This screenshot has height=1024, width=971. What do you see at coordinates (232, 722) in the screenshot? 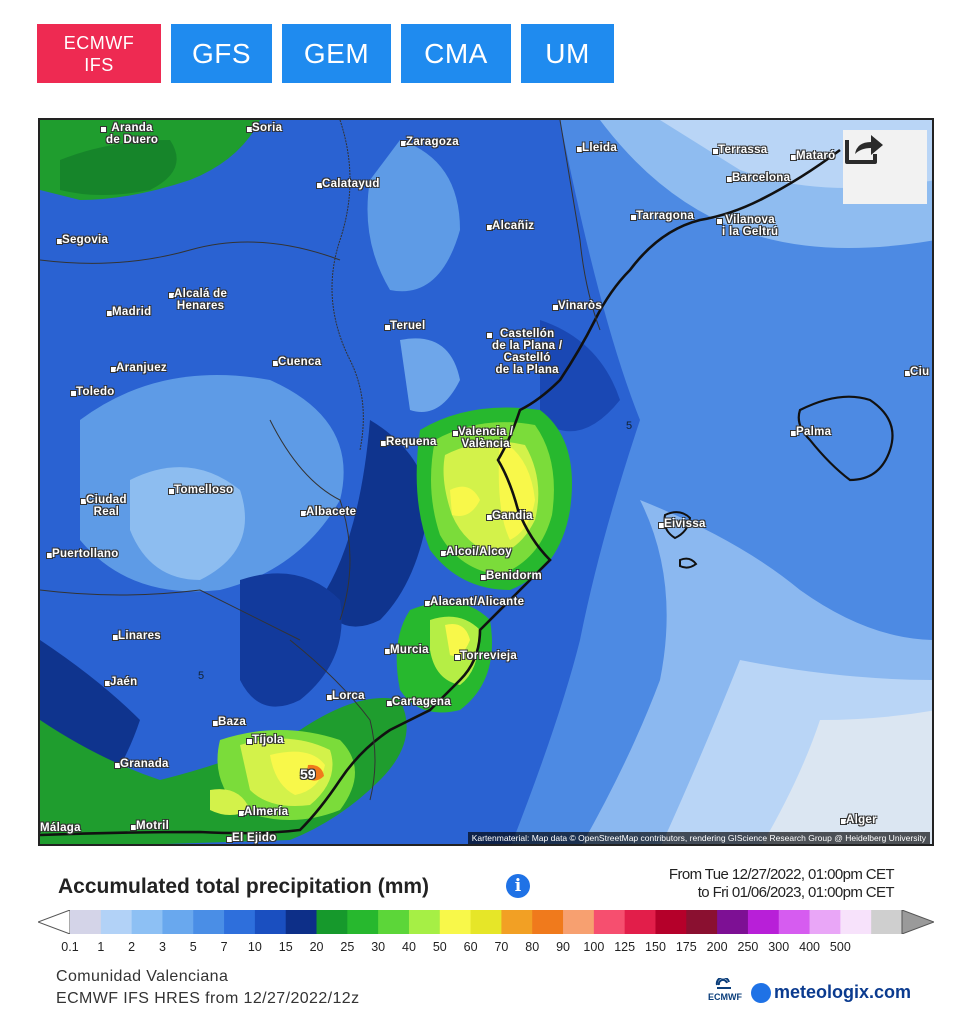
I see `city-label: Baza` at bounding box center [232, 722].